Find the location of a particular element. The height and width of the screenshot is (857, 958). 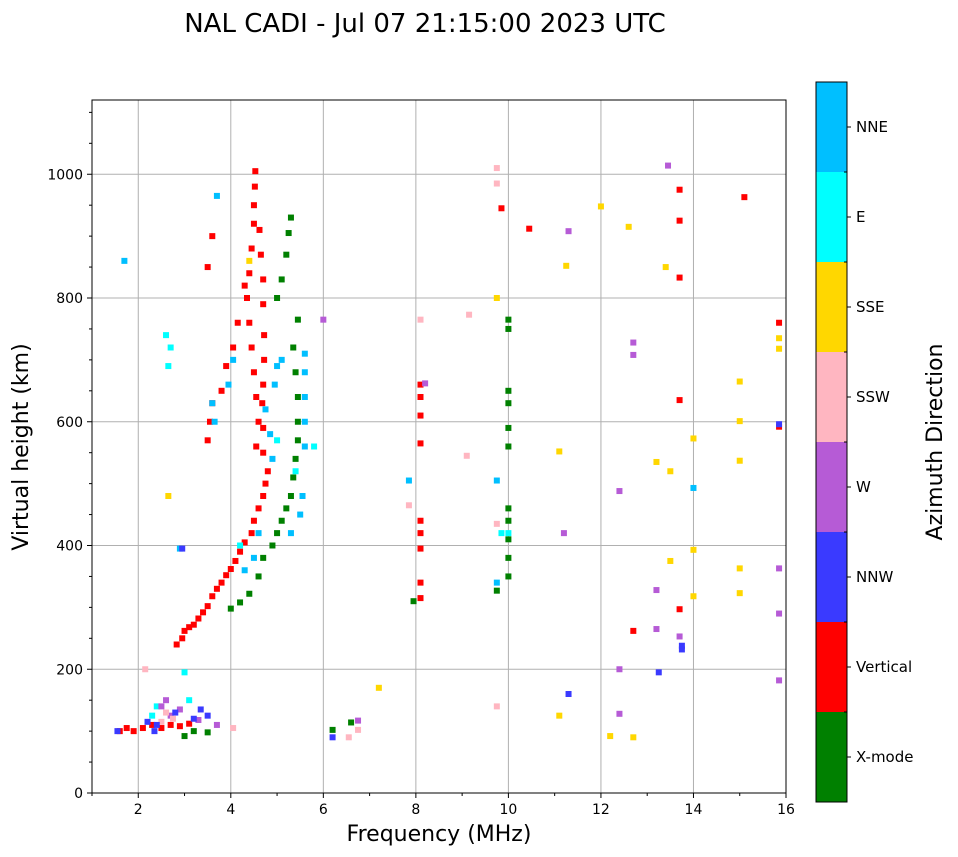

x-tick-label: 6 is located at coordinates (323, 810).